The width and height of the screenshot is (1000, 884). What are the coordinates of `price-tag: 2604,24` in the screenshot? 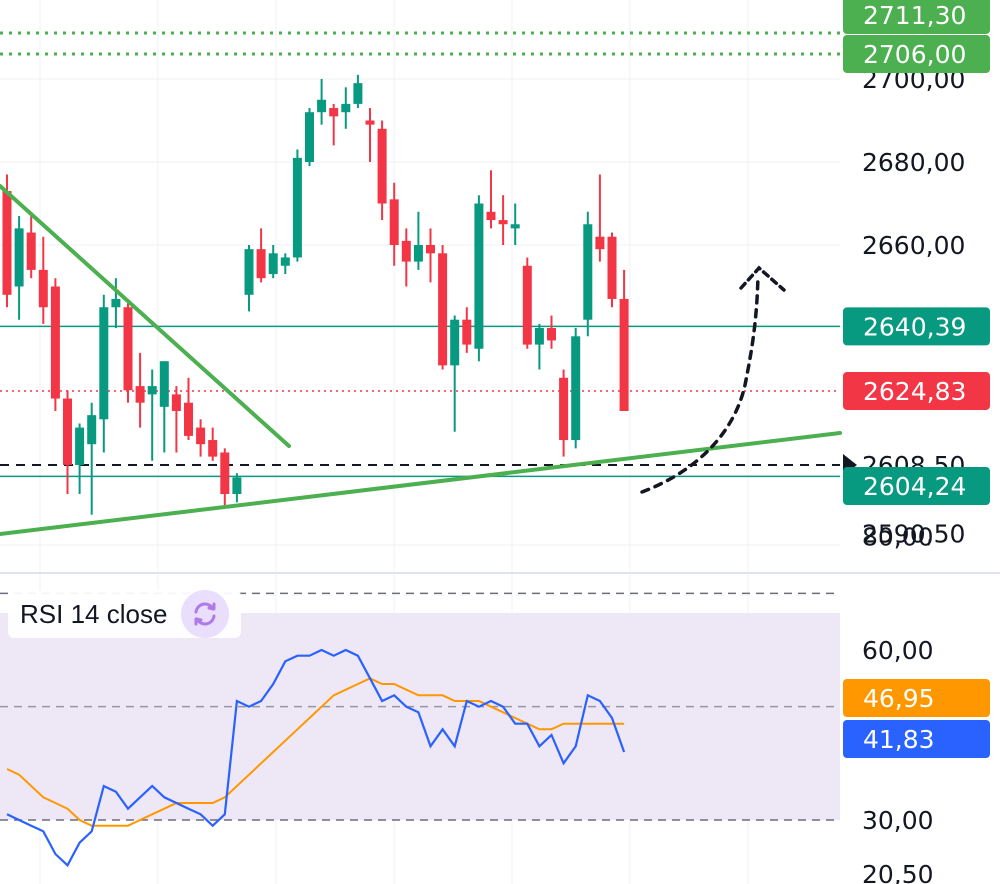 It's located at (914, 486).